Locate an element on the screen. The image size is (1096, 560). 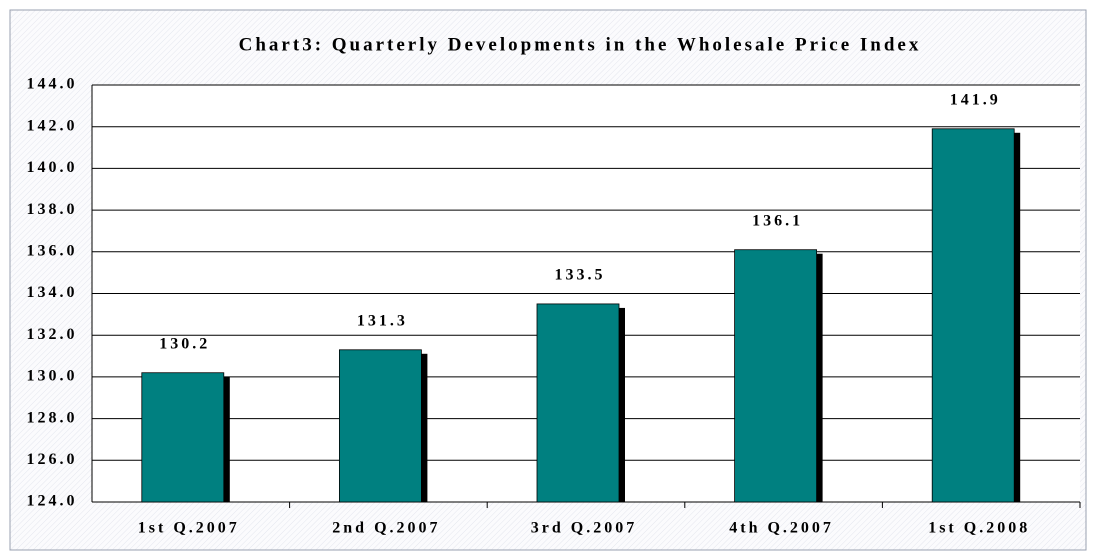
x-tick-label: 3rd Q.2007 is located at coordinates (584, 528).